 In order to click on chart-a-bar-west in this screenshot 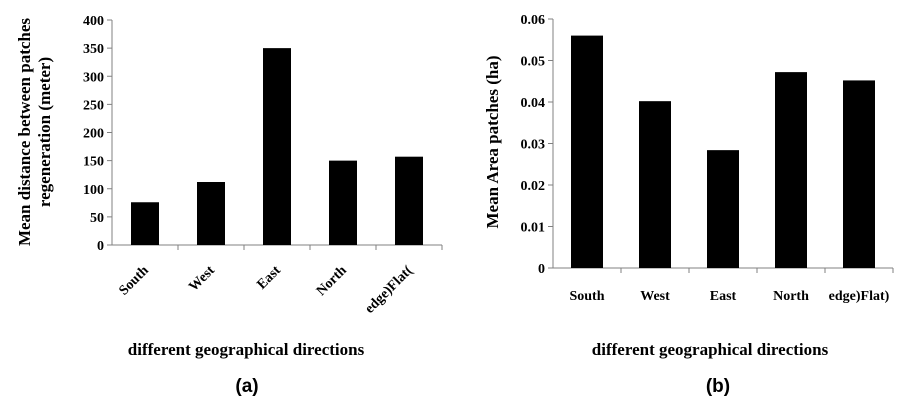, I will do `click(211, 213)`.